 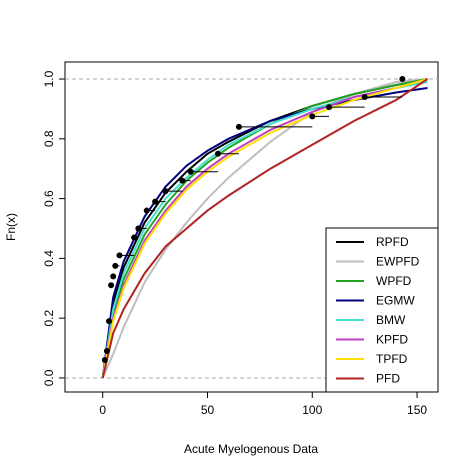 What do you see at coordinates (49, 138) in the screenshot?
I see `y-tick-label: 0.8` at bounding box center [49, 138].